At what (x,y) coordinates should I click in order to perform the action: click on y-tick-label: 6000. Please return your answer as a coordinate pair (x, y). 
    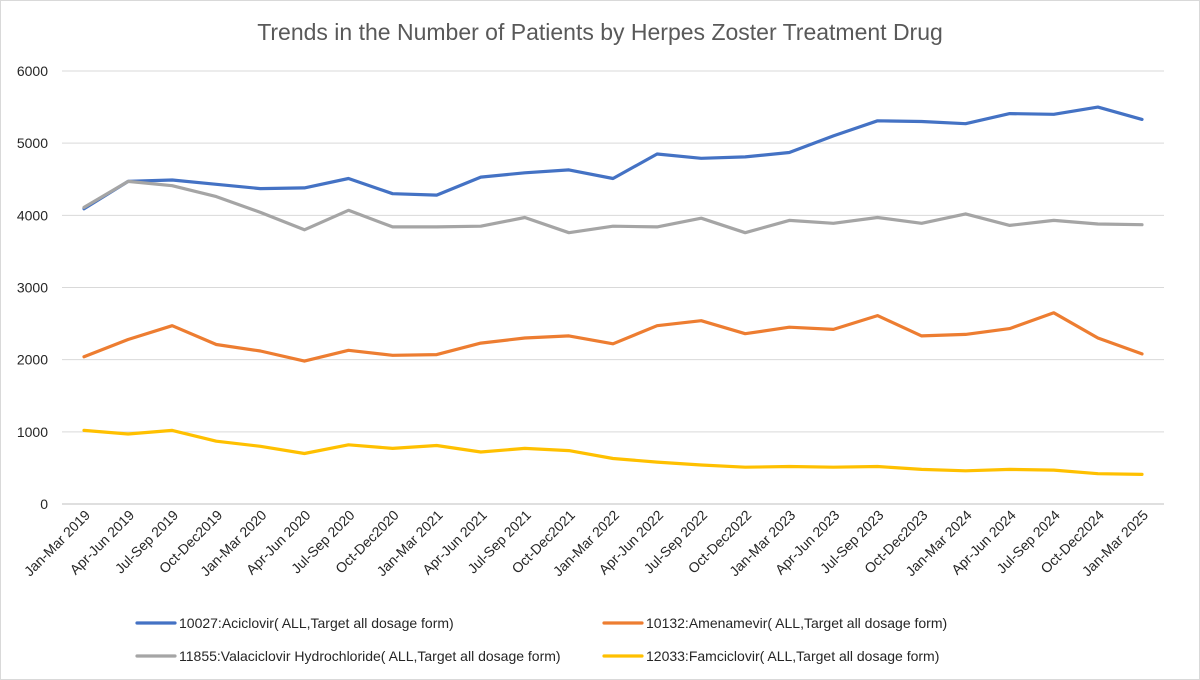
    Looking at the image, I should click on (32, 71).